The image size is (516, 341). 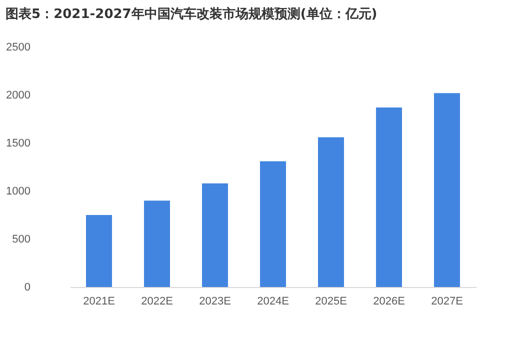 What do you see at coordinates (215, 302) in the screenshot?
I see `x-tick-label: 2023E` at bounding box center [215, 302].